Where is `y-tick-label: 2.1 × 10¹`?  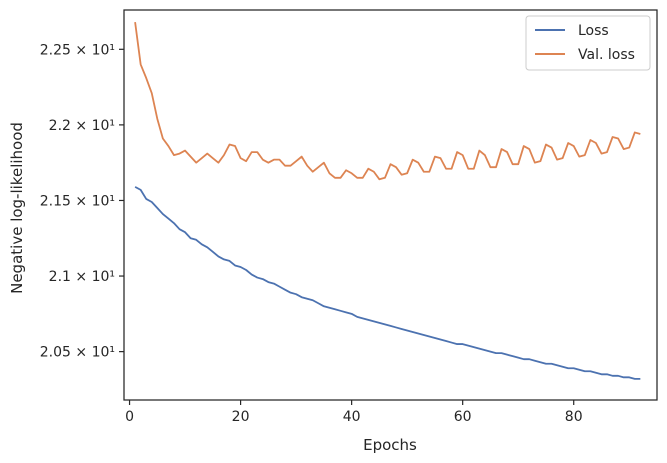 y-tick-label: 2.1 × 10¹ is located at coordinates (82, 277).